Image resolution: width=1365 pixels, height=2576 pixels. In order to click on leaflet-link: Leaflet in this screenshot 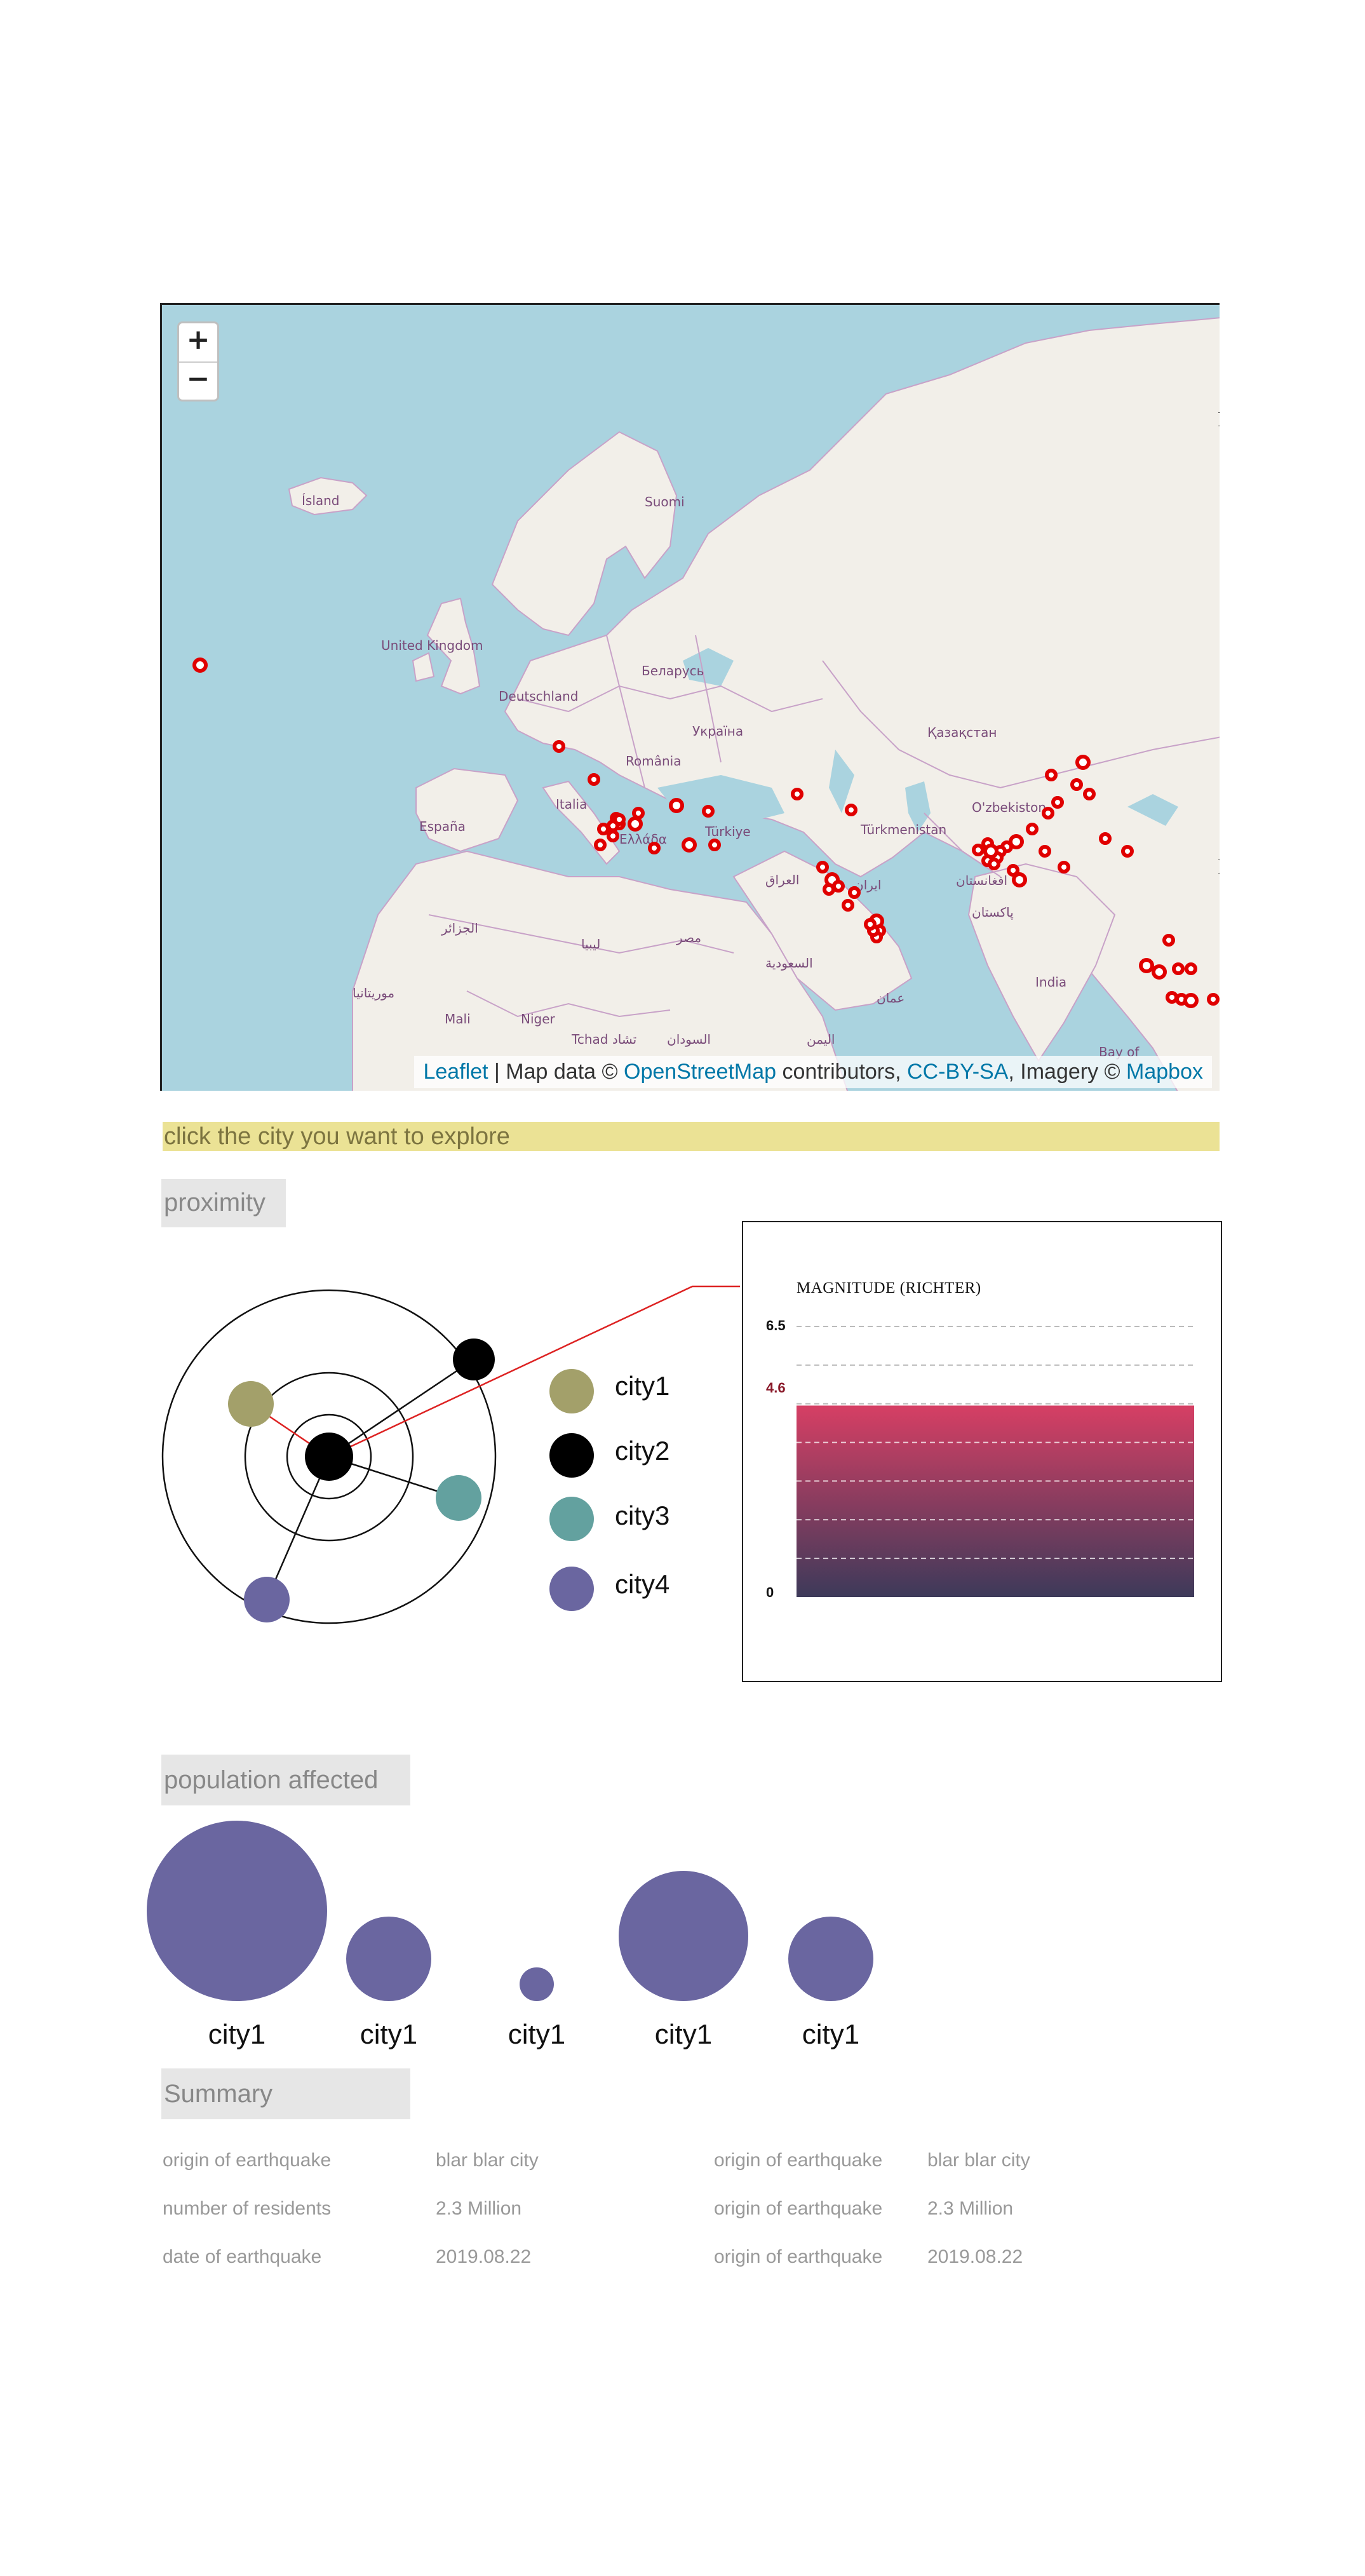, I will do `click(455, 1072)`.